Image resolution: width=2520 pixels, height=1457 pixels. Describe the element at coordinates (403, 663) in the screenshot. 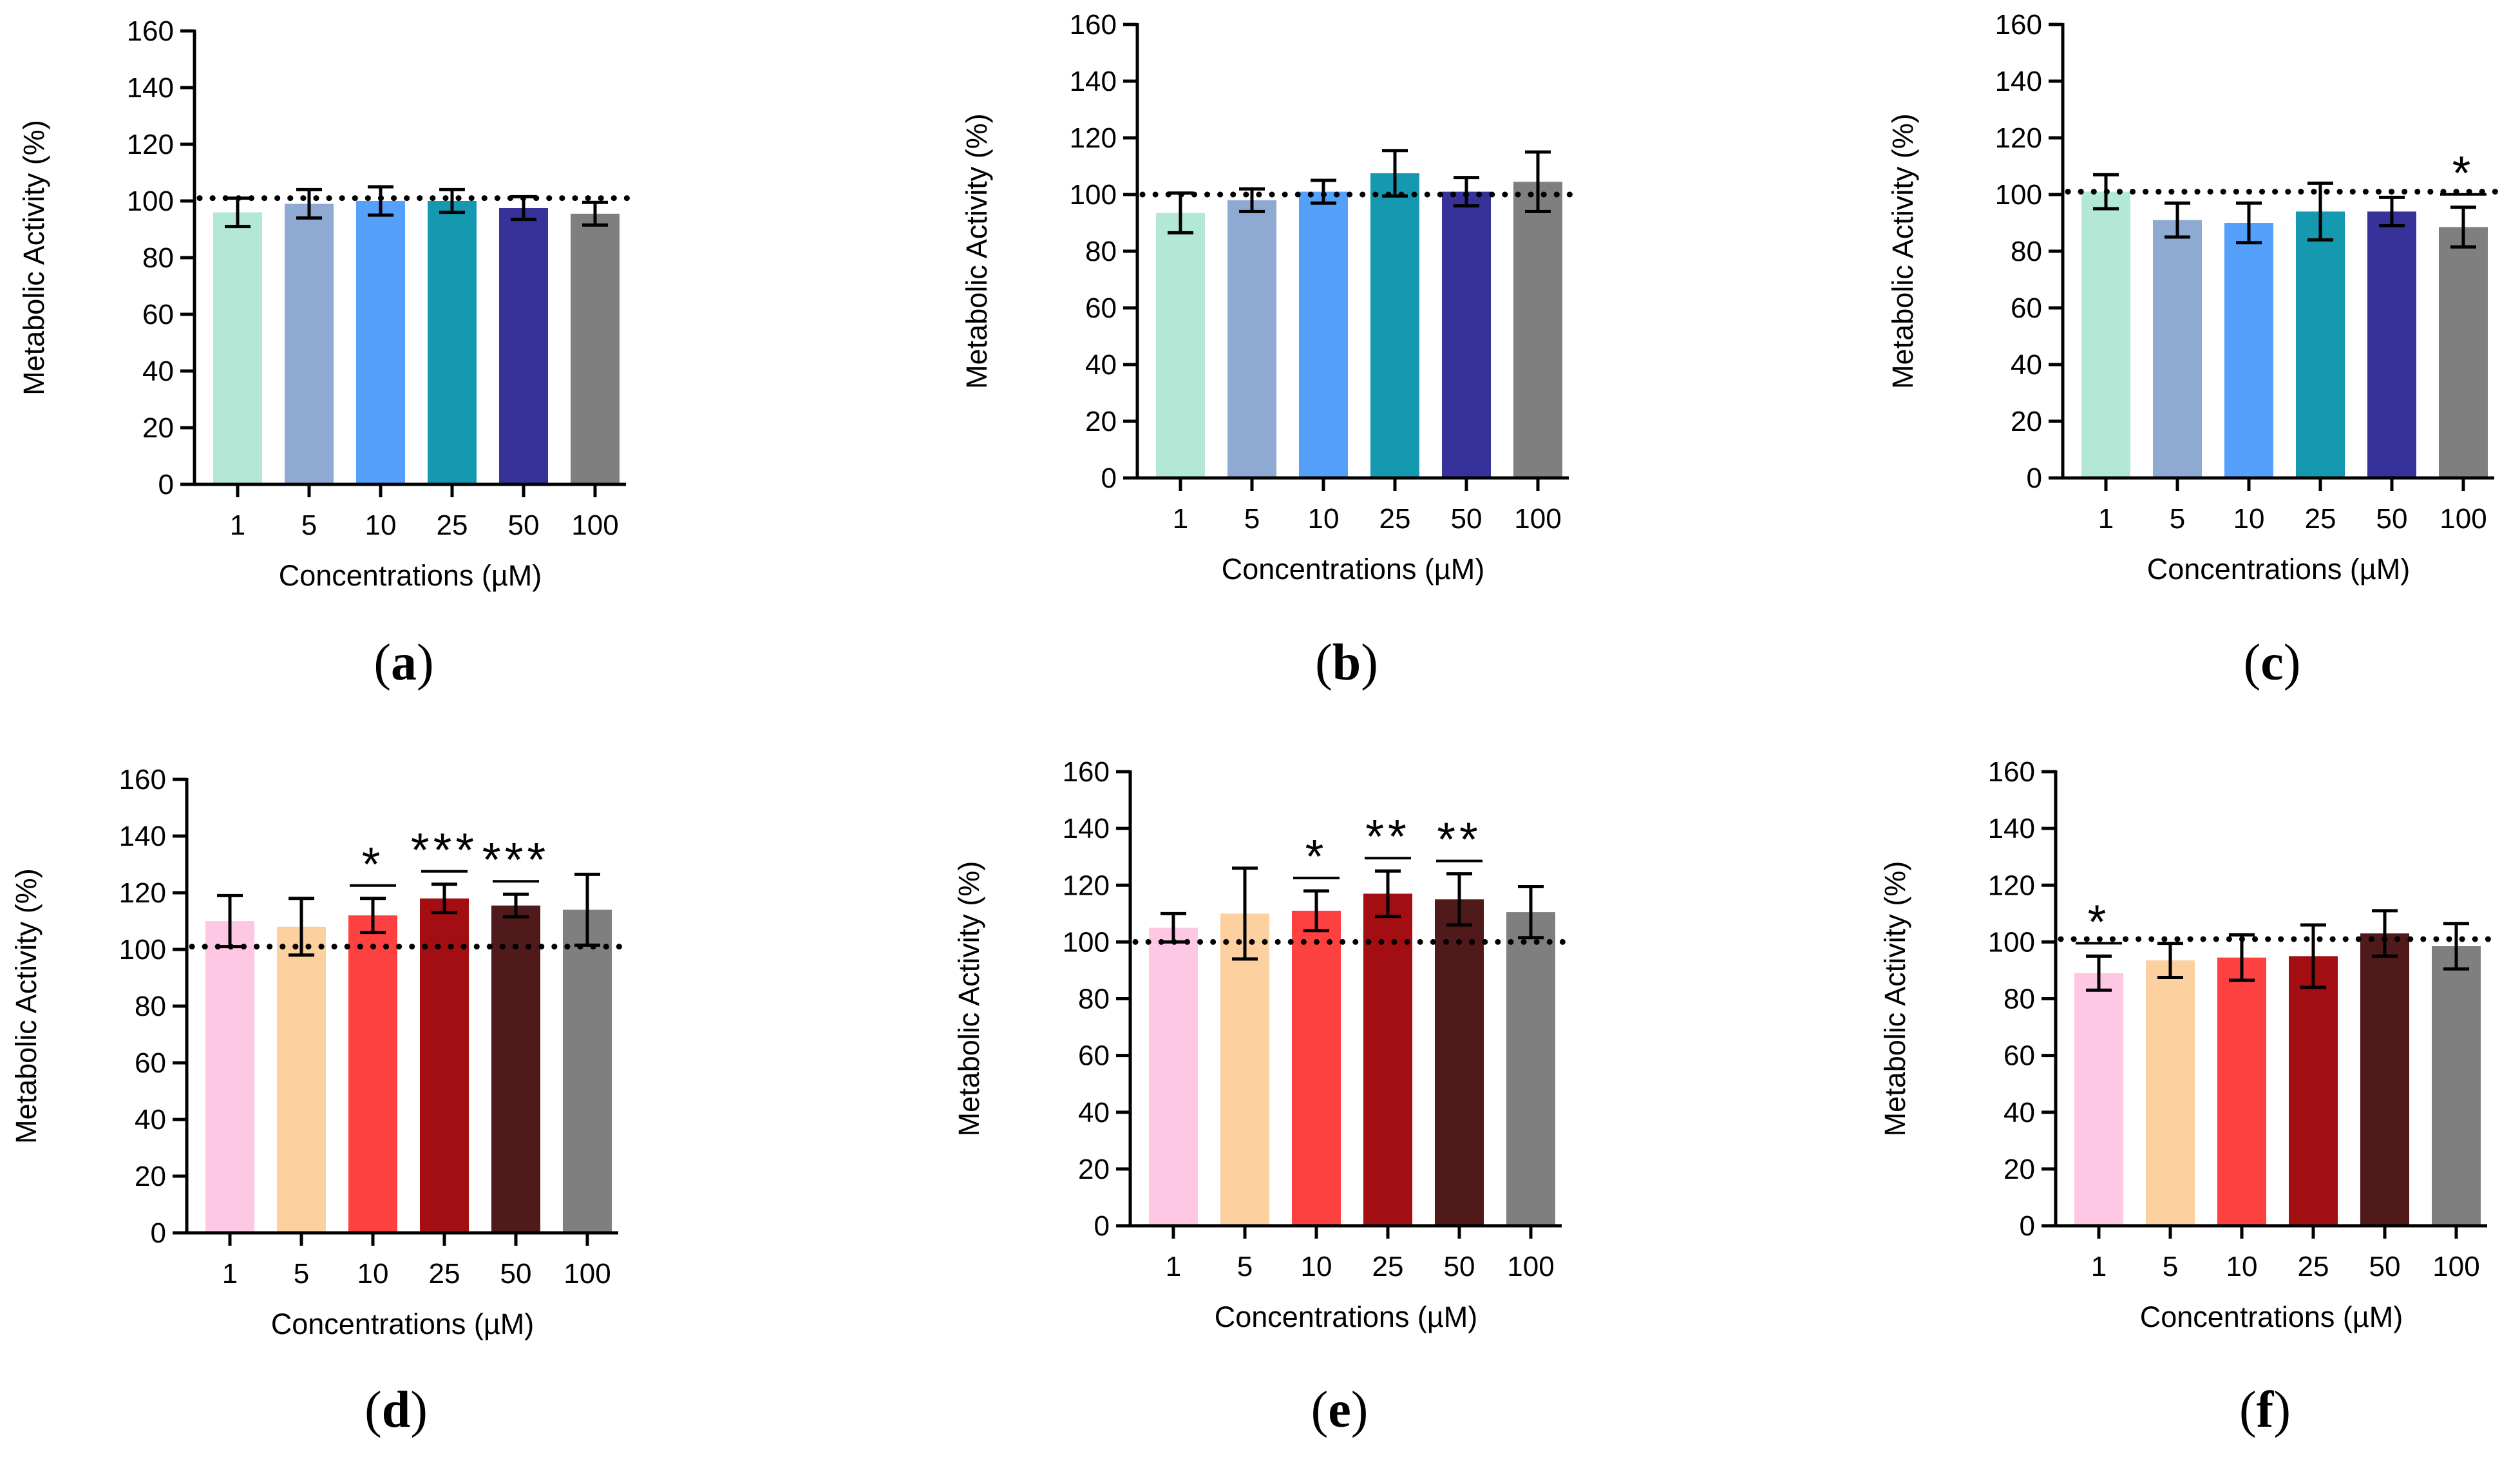

I see `panel-label: (a)` at that location.